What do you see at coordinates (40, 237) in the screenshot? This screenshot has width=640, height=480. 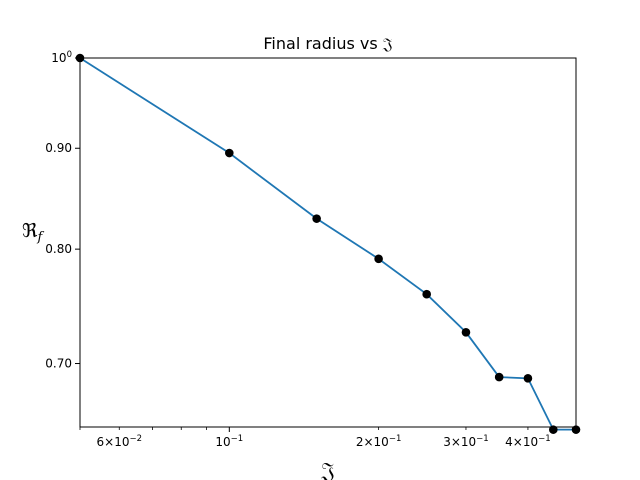 I see `y-axis-label-sub: f` at bounding box center [40, 237].